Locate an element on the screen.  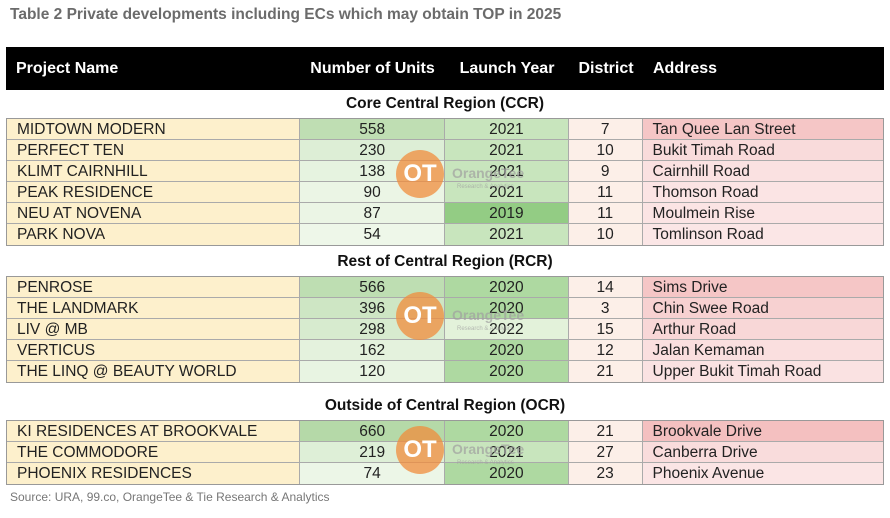
address-cell: Tomlinson Road is located at coordinates (762, 234).